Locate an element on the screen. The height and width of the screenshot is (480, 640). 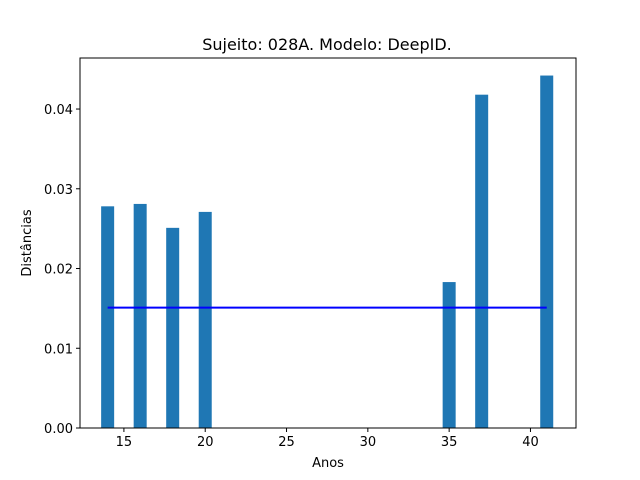
x-axis-label: Anos is located at coordinates (328, 463).